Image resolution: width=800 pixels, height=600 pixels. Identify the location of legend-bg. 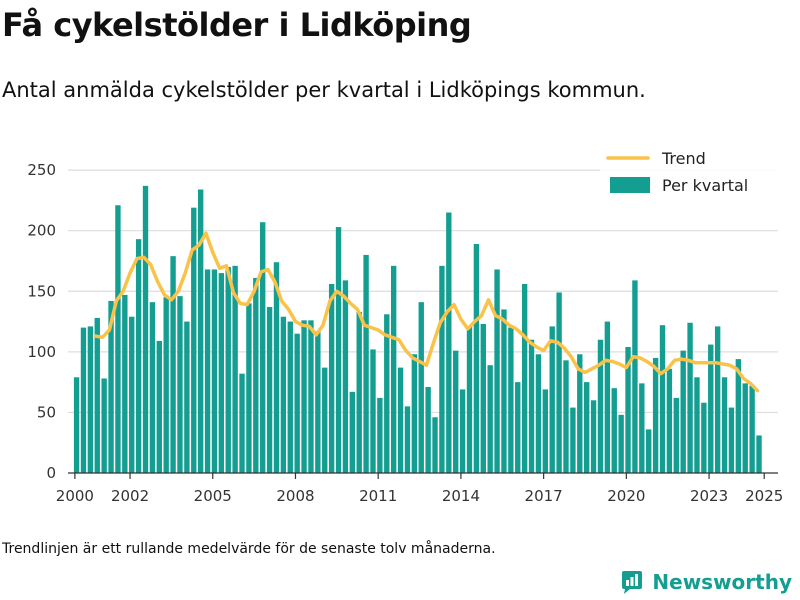
(690, 174).